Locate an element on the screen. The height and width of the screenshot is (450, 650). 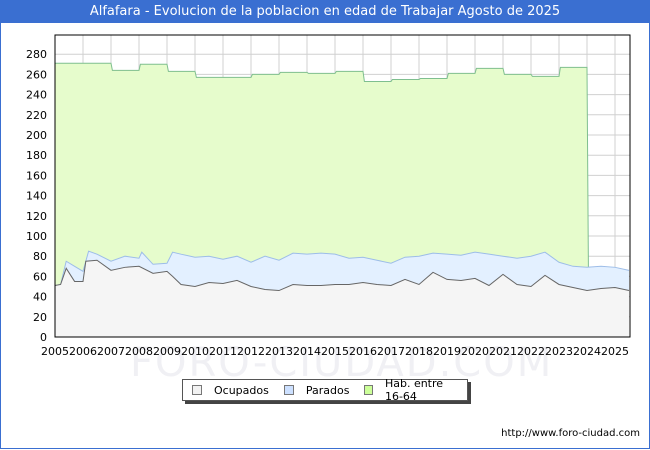
parados-swatch-icon is located at coordinates (288, 390).